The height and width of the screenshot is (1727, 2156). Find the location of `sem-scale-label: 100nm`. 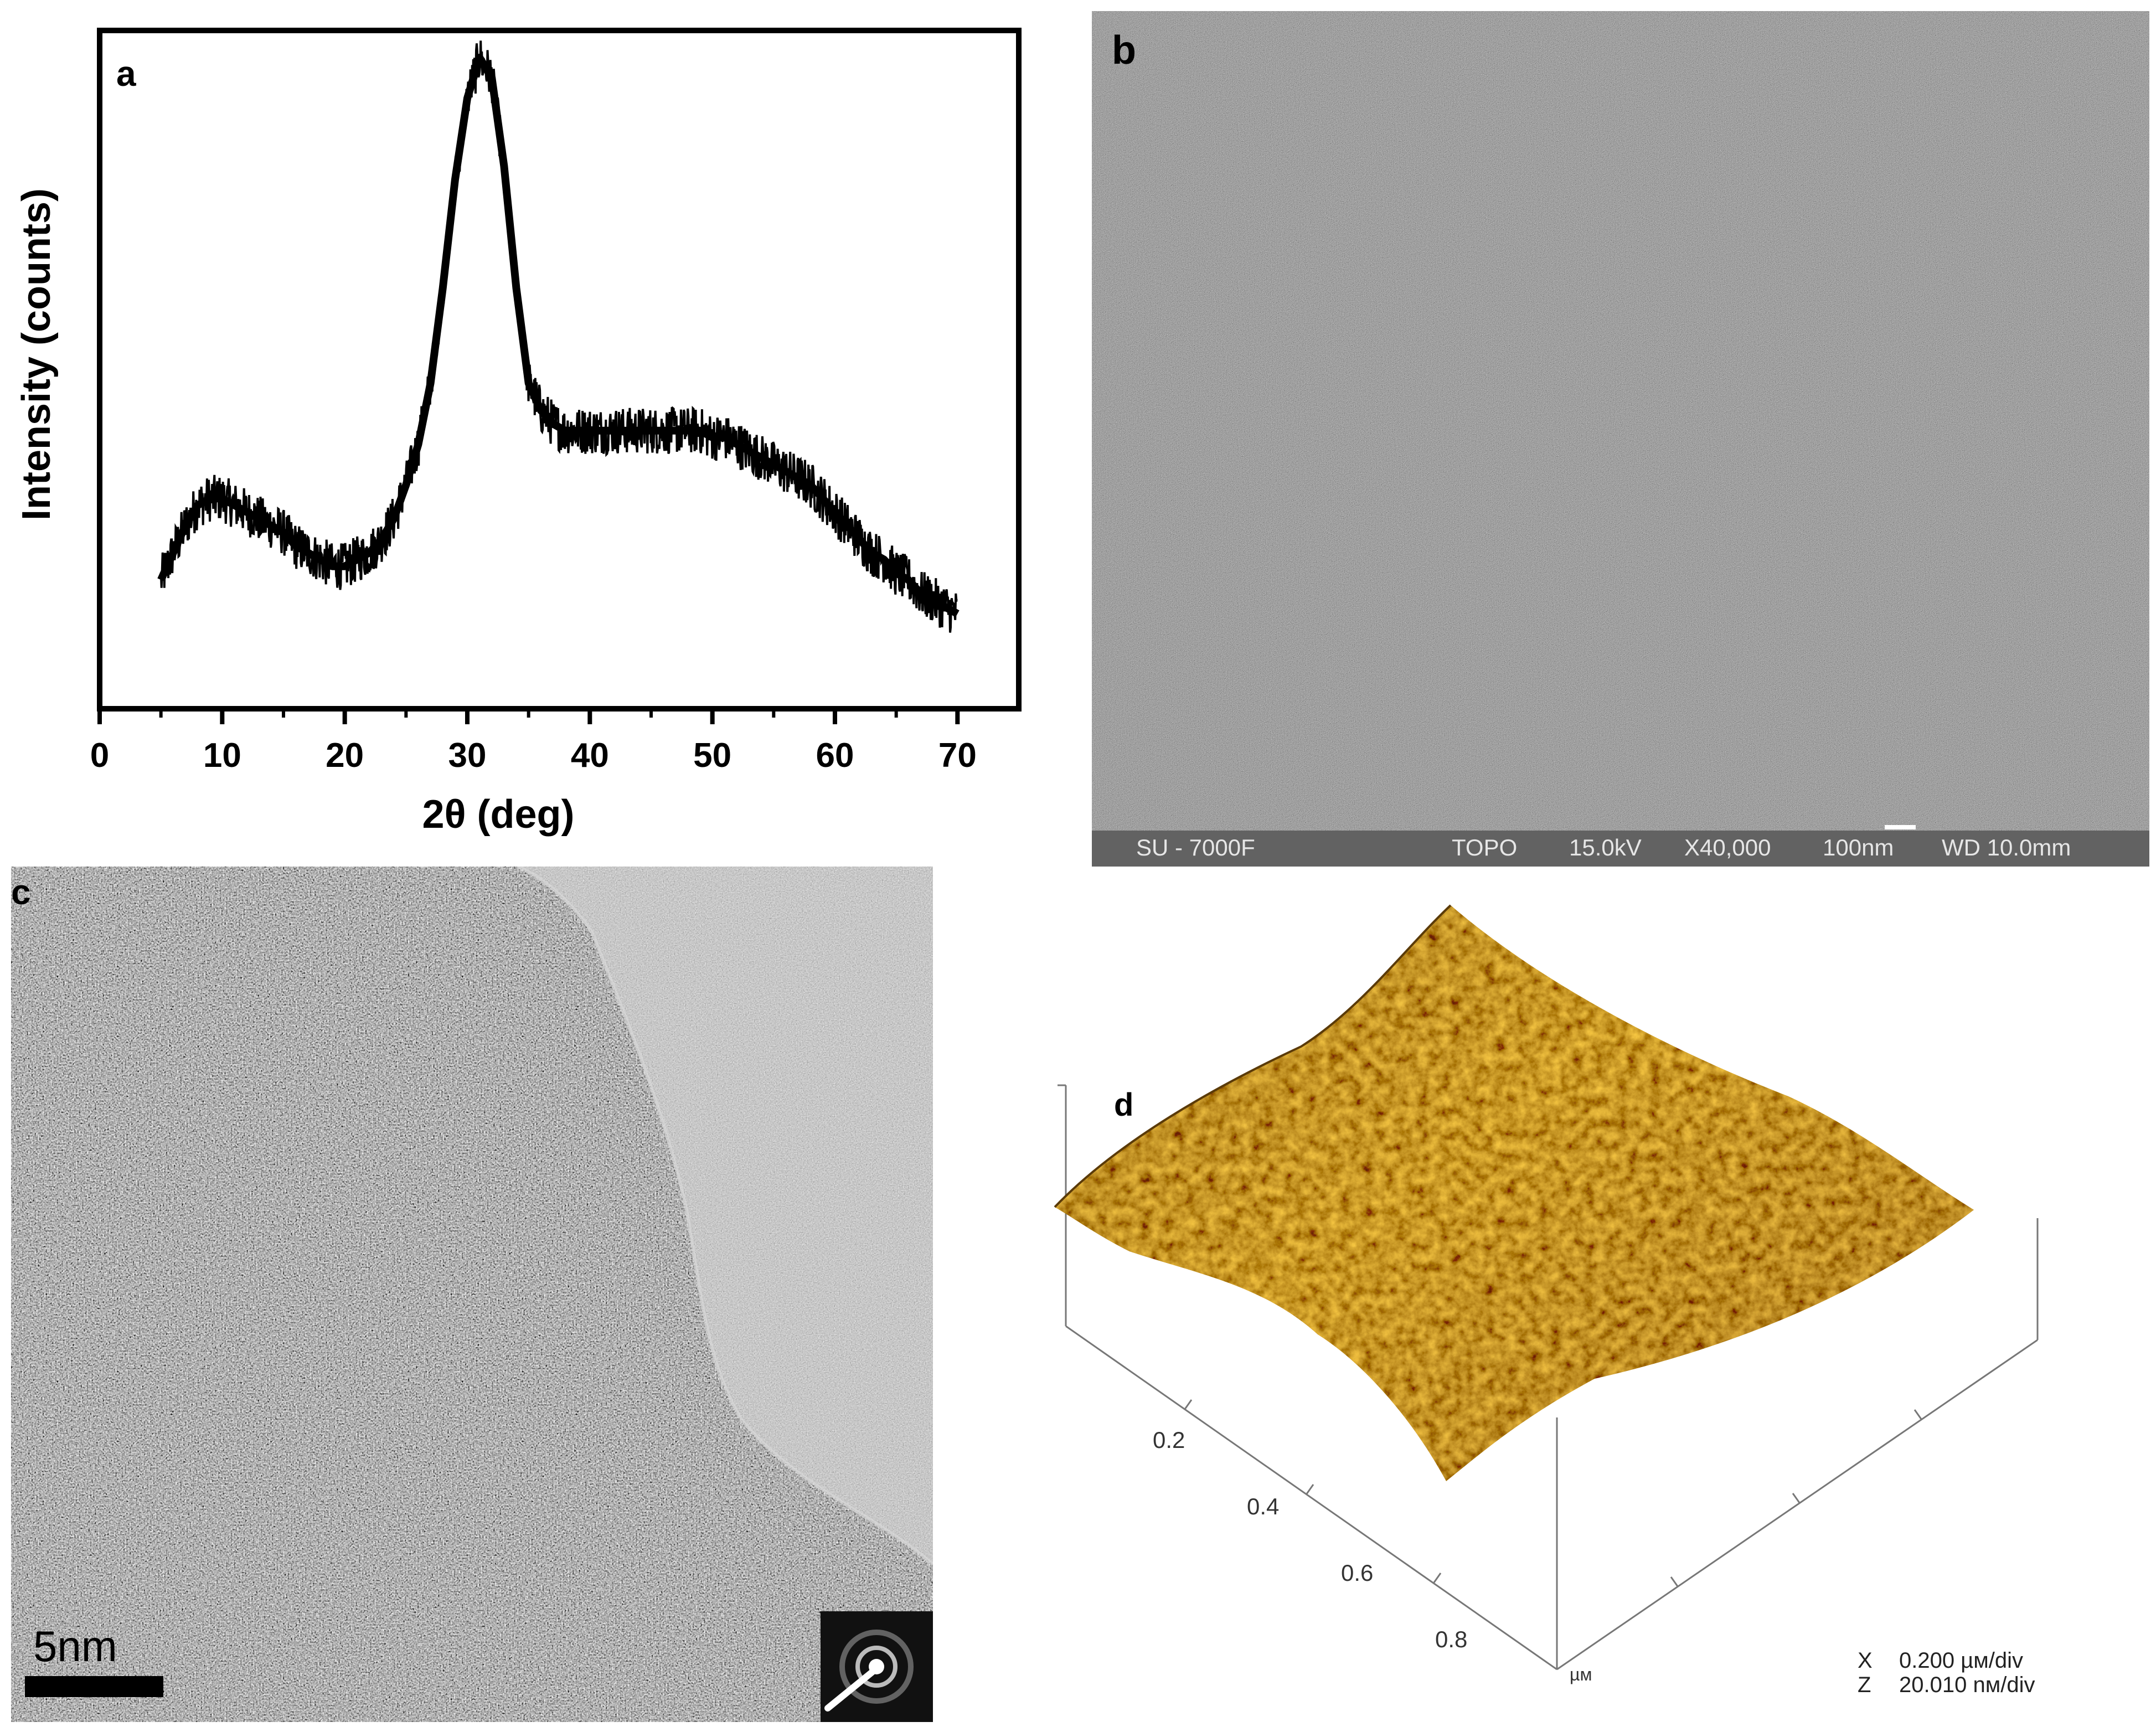

sem-scale-label: 100nm is located at coordinates (1858, 847).